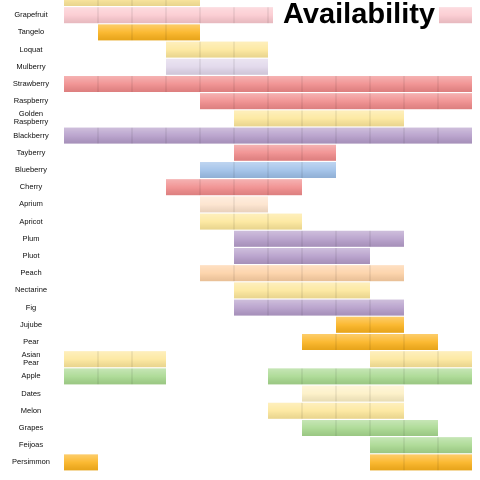 The image size is (480, 480). Describe the element at coordinates (31, 66) in the screenshot. I see `row-label: Mulberry` at that location.